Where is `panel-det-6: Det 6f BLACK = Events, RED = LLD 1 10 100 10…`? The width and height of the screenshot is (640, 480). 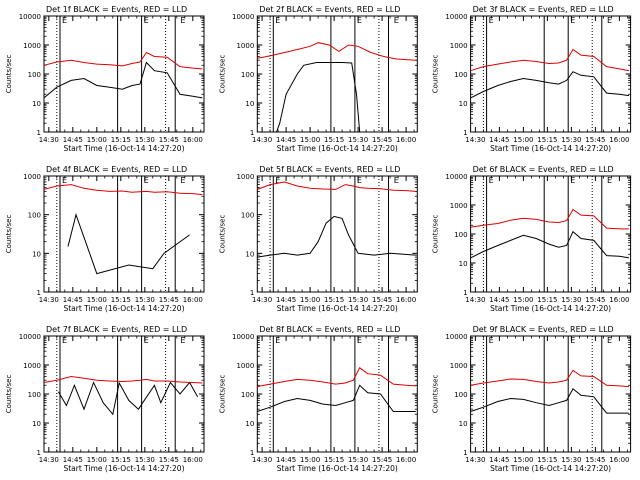
panel-det-6: Det 6f BLACK = Events, RED = LLD 1 10 100 10… is located at coordinates (532, 239).